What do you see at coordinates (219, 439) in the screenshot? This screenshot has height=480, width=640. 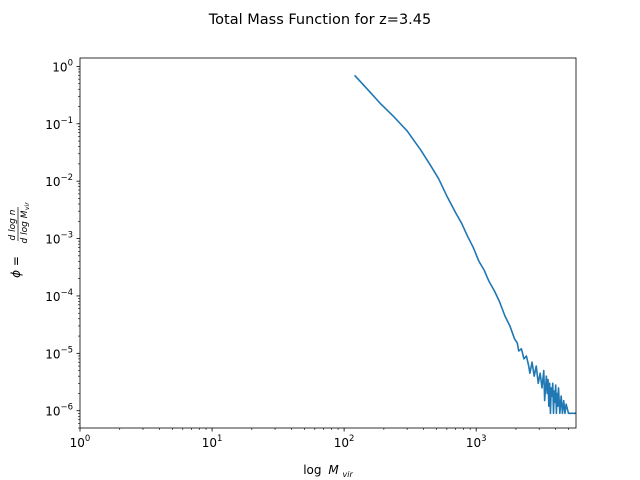 I see `x-tick-exponent: 1` at bounding box center [219, 439].